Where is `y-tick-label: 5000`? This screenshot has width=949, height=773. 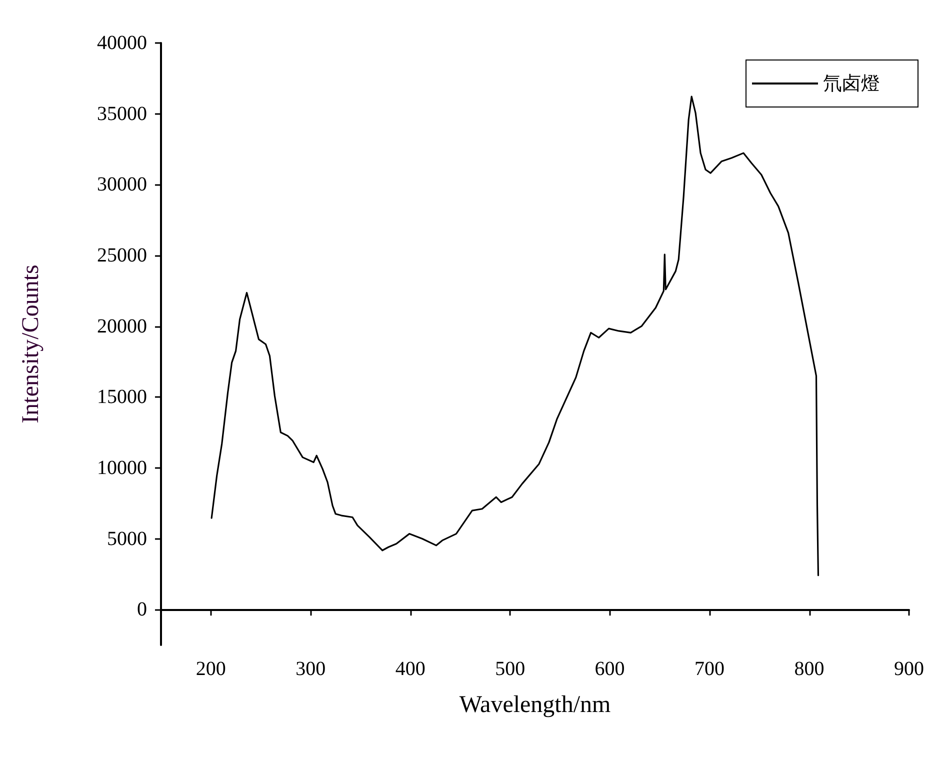 y-tick-label: 5000 is located at coordinates (127, 539).